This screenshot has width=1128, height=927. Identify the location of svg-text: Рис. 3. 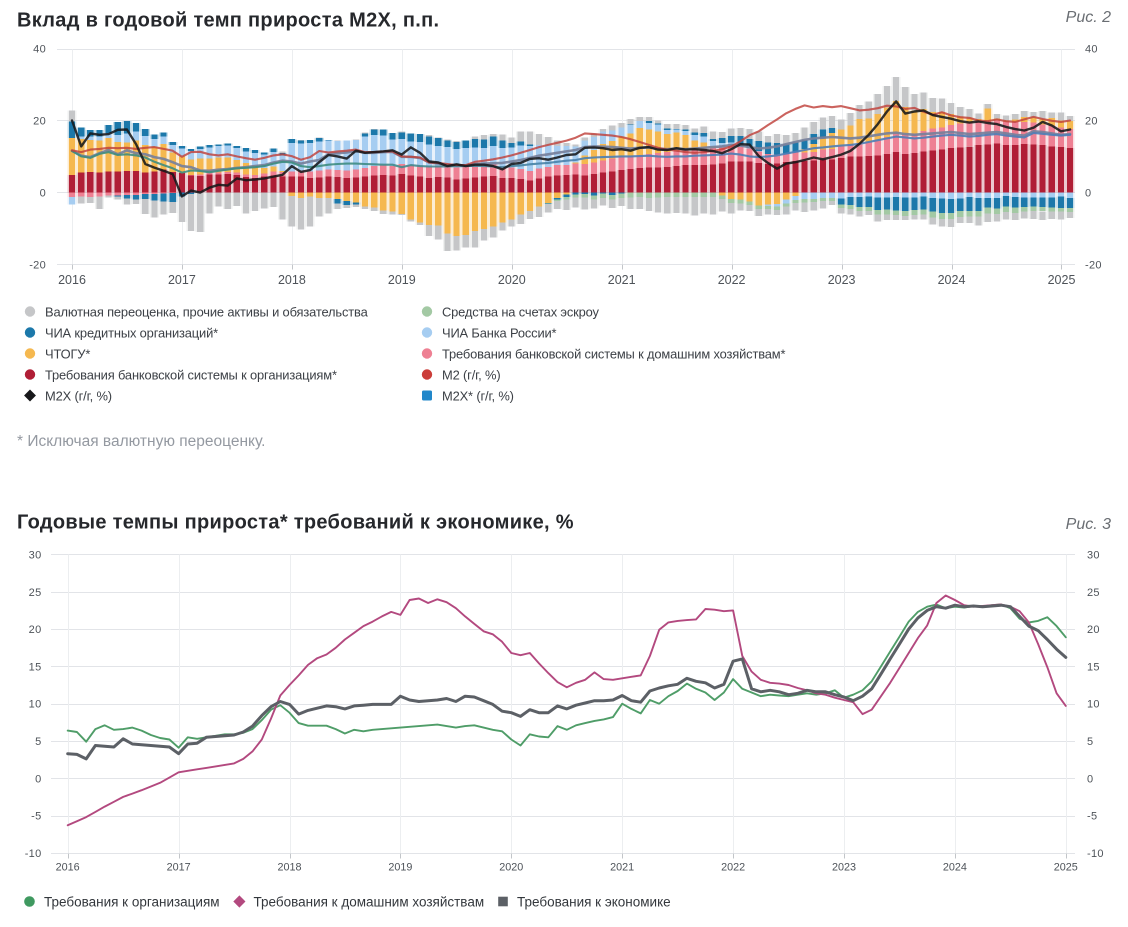
(1088, 524).